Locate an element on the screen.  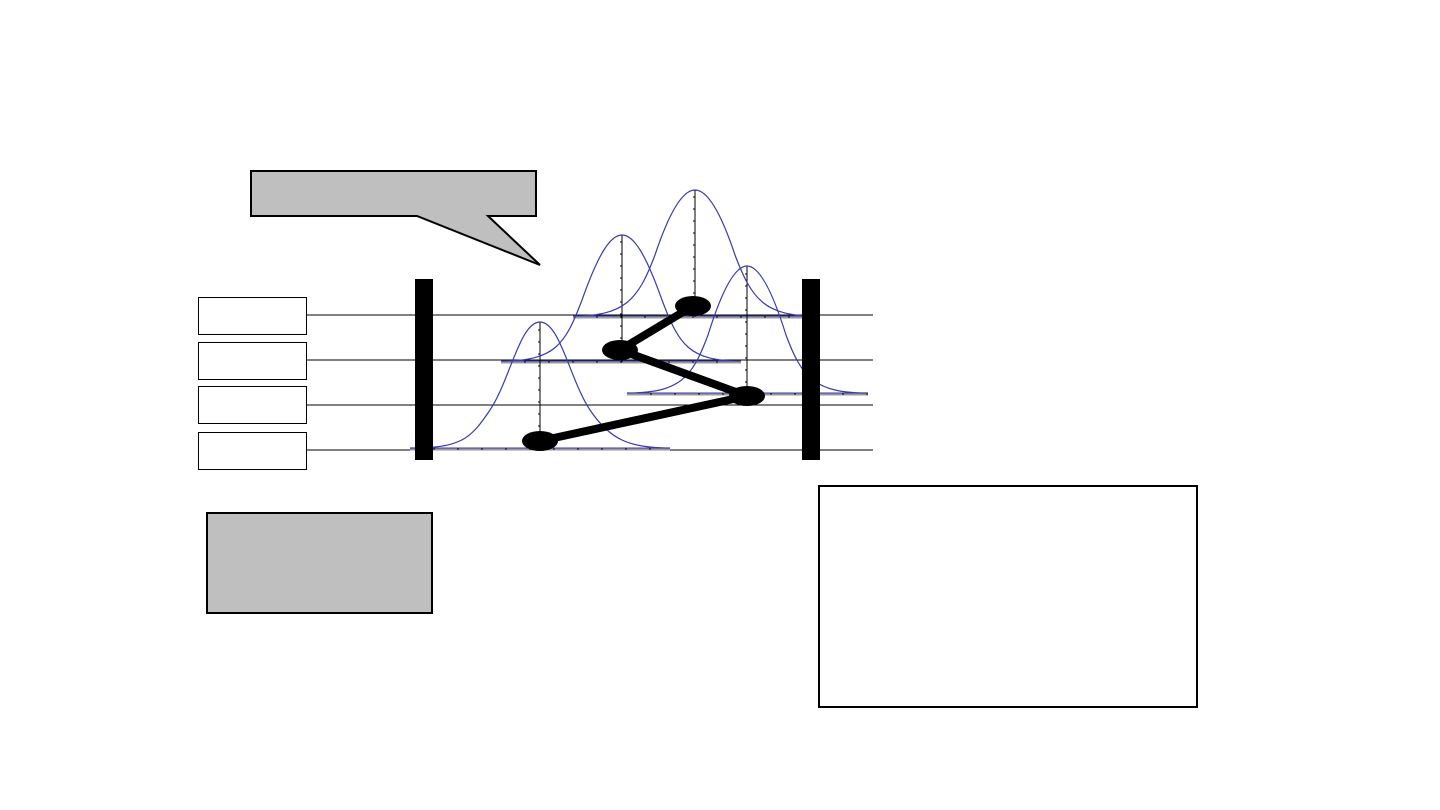
result-box is located at coordinates (1008, 596).